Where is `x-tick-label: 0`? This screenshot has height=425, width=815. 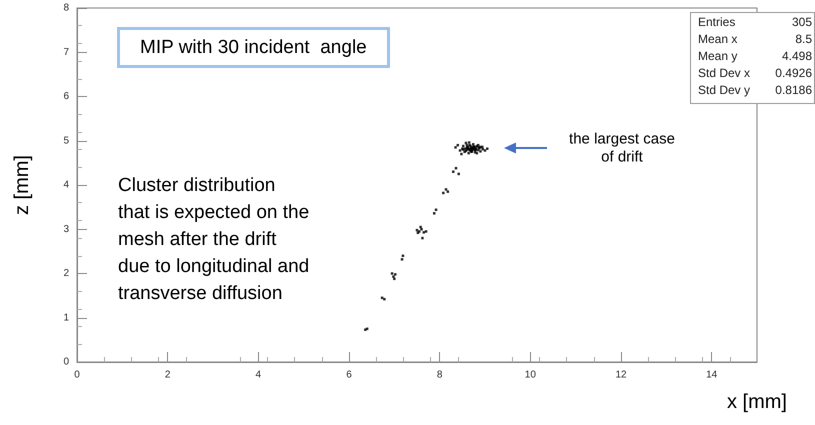 x-tick-label: 0 is located at coordinates (77, 375).